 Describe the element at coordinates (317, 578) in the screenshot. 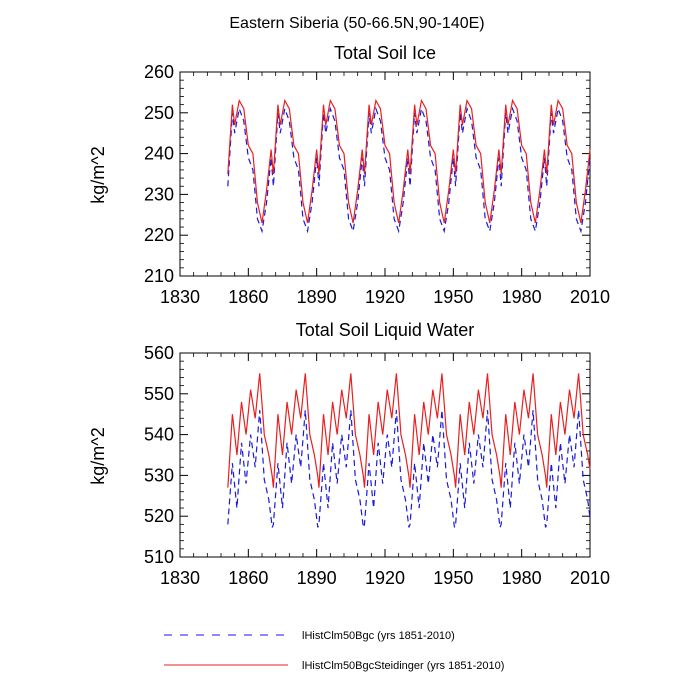

I see `soil-liquid-water-xtick-label-1890: 1890` at that location.